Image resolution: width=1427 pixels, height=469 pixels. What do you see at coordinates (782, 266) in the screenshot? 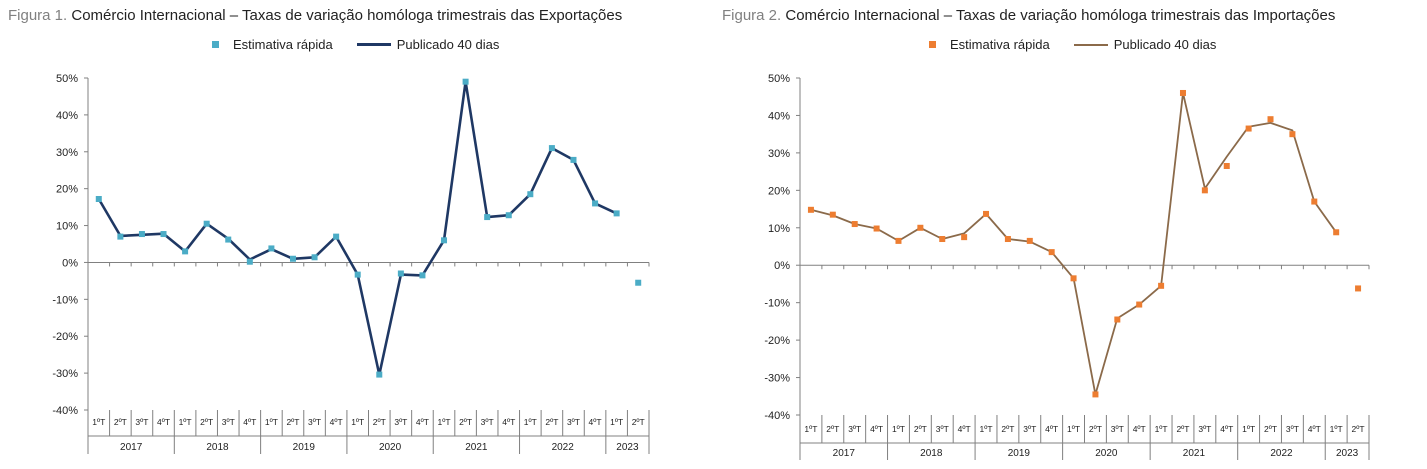
I see `imports-y-tick-label: 0%` at bounding box center [782, 266].